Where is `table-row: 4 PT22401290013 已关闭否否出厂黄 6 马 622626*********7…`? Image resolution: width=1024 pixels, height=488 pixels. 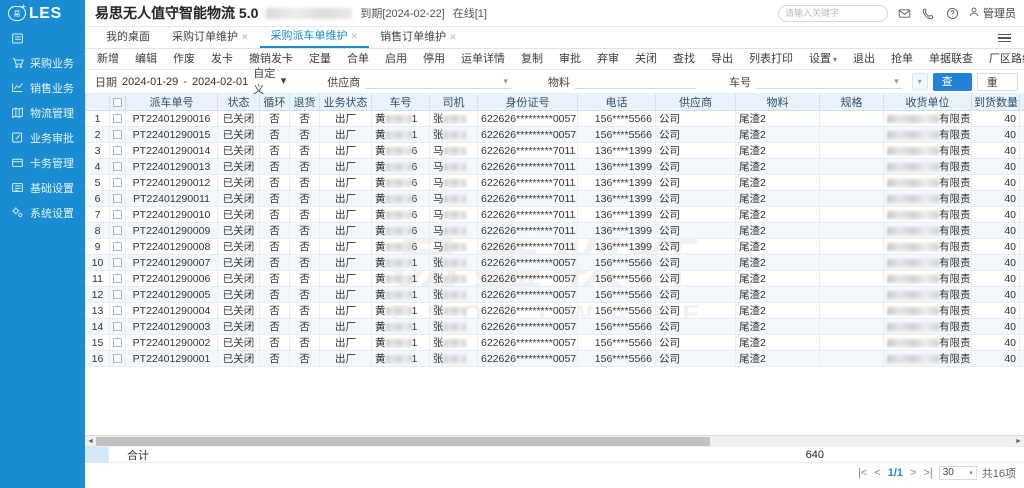
table-row: 4 PT22401290013 已关闭否否出厂黄 6 马 622626*********7… is located at coordinates (554, 166).